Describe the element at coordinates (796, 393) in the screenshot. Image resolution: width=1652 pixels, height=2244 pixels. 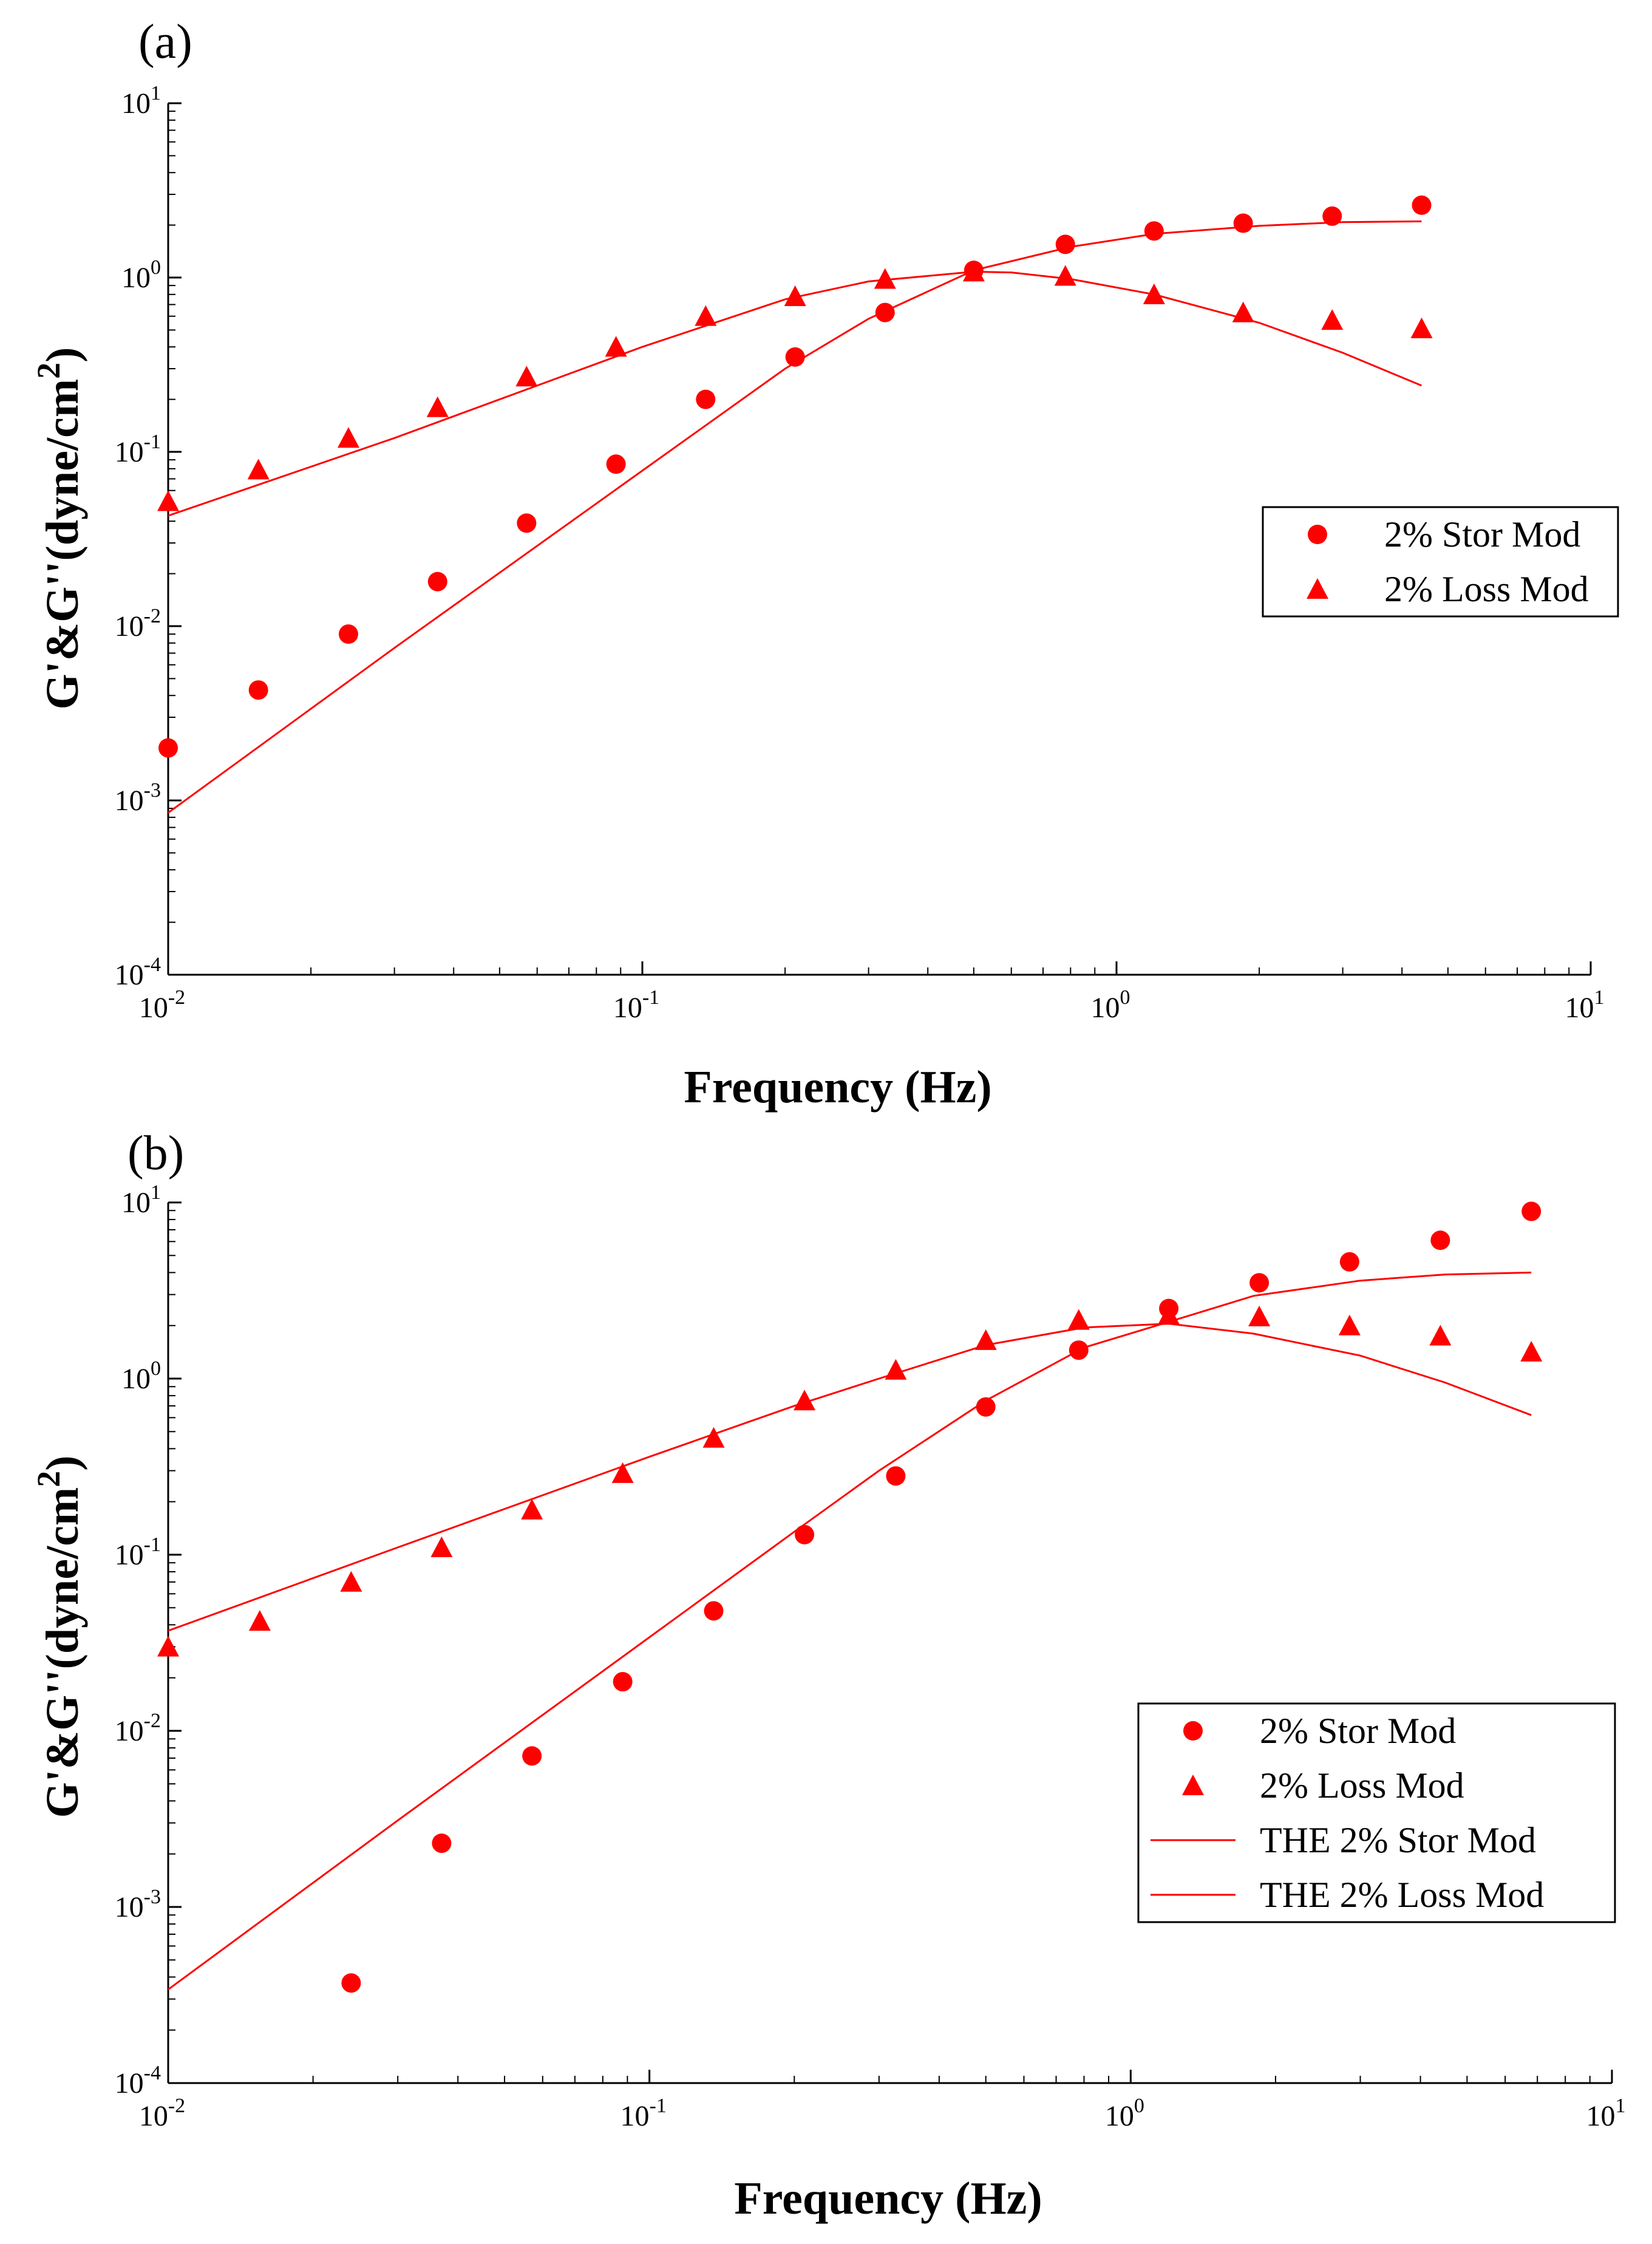
I see `series-line-fit-loss` at that location.